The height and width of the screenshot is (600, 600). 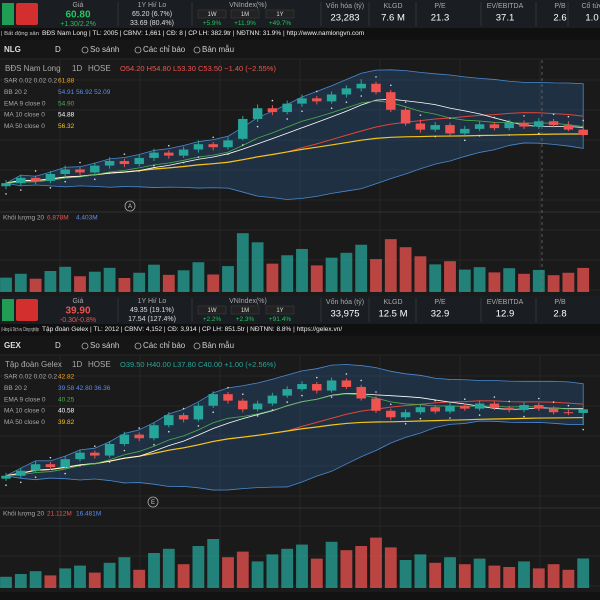 What do you see at coordinates (248, 301) in the screenshot?
I see `vnindex-label: VNIndex(%)` at bounding box center [248, 301].